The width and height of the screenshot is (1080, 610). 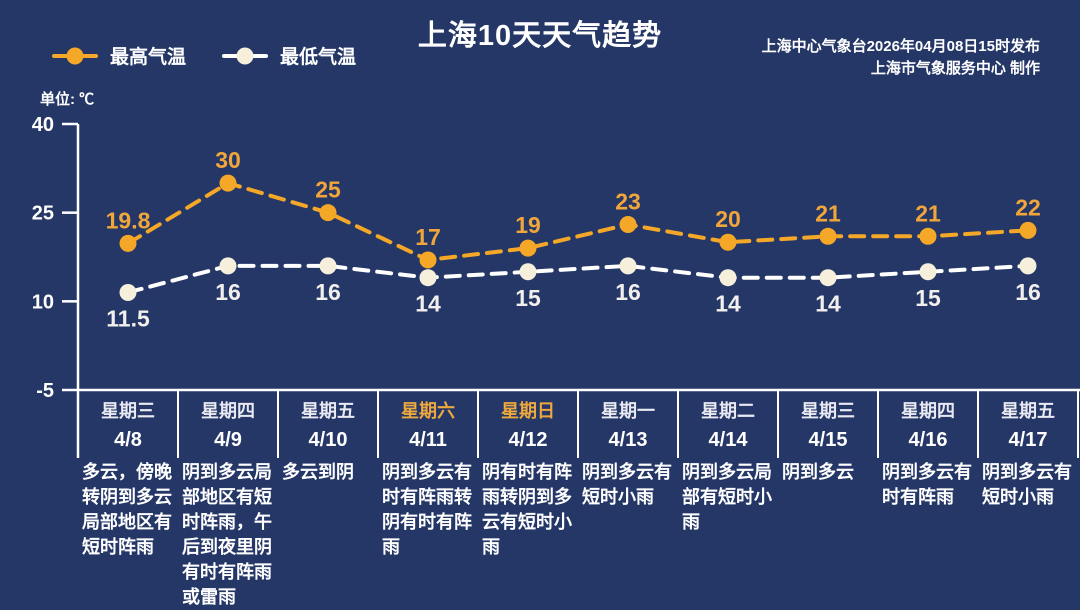 I want to click on weather-description: 多云，傍晚转阴到多云局部地区有短时阵雨, so click(x=127, y=509).